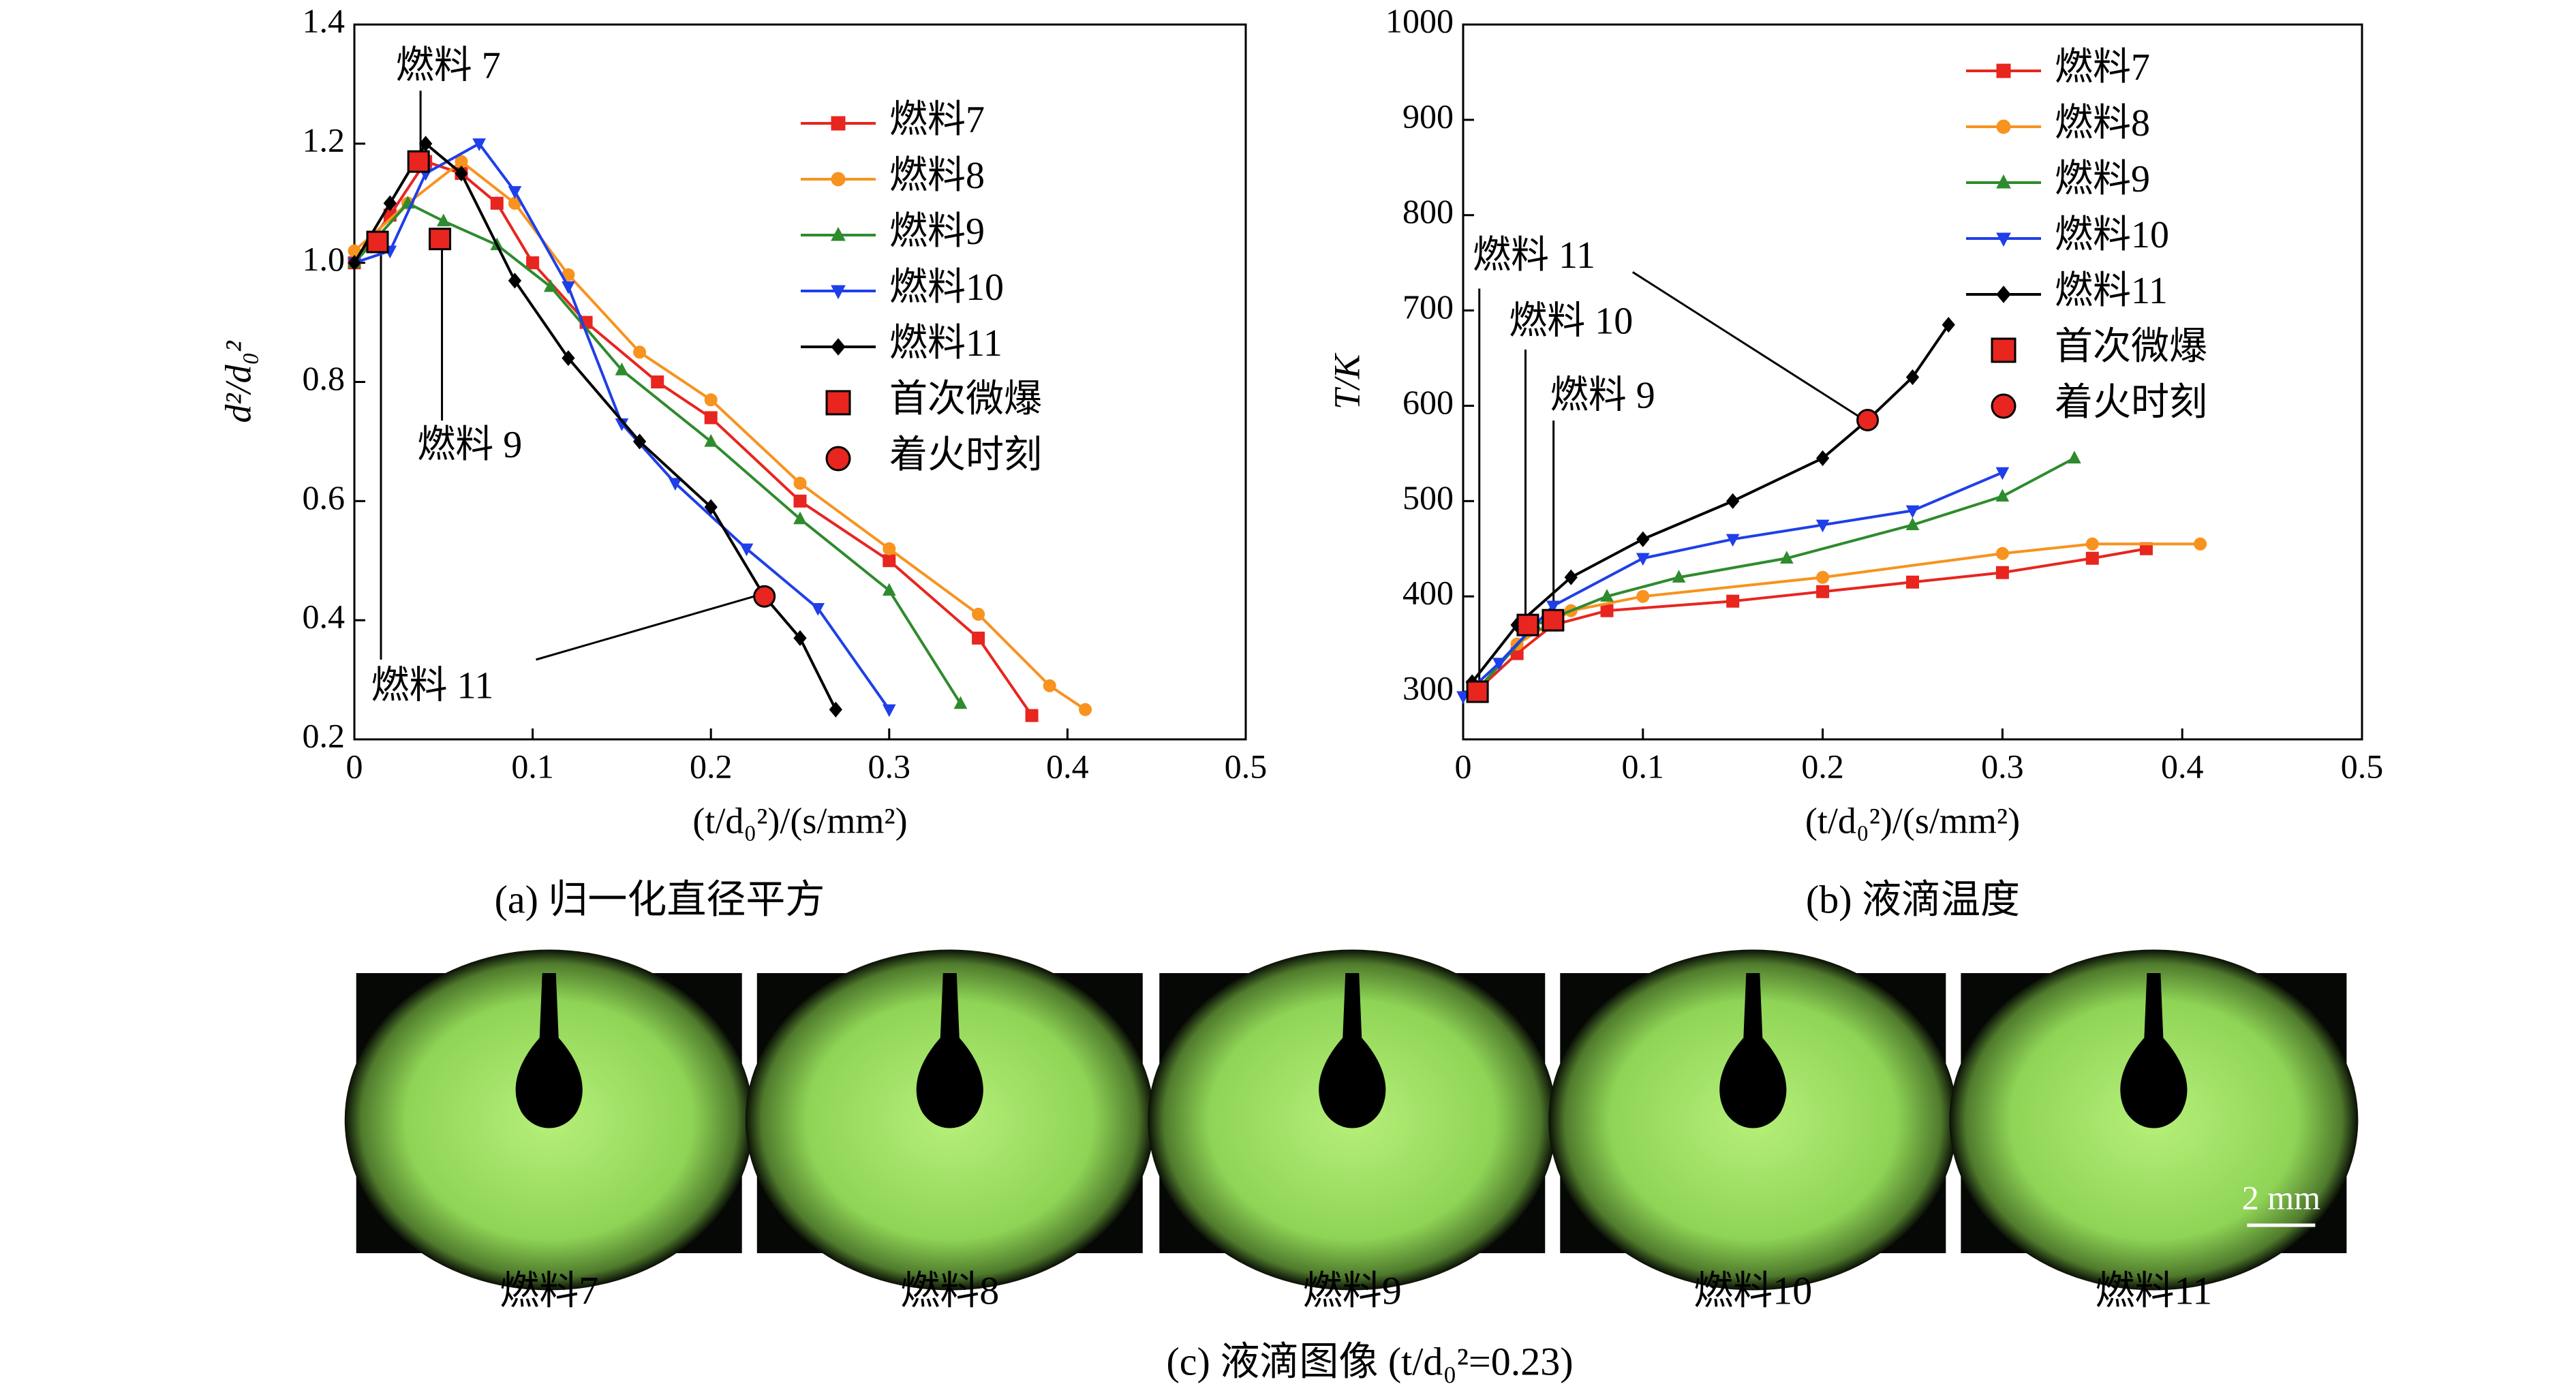 The height and width of the screenshot is (1399, 2576). I want to click on image-label: 燃料10, so click(1753, 1290).